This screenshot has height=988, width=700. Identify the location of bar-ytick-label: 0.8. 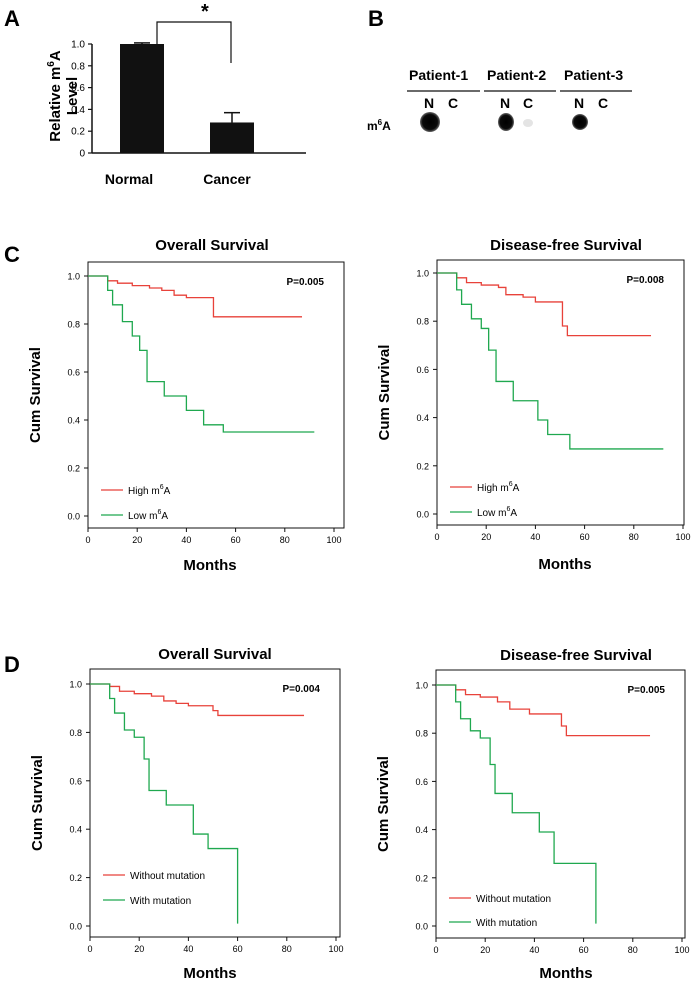
(78, 66).